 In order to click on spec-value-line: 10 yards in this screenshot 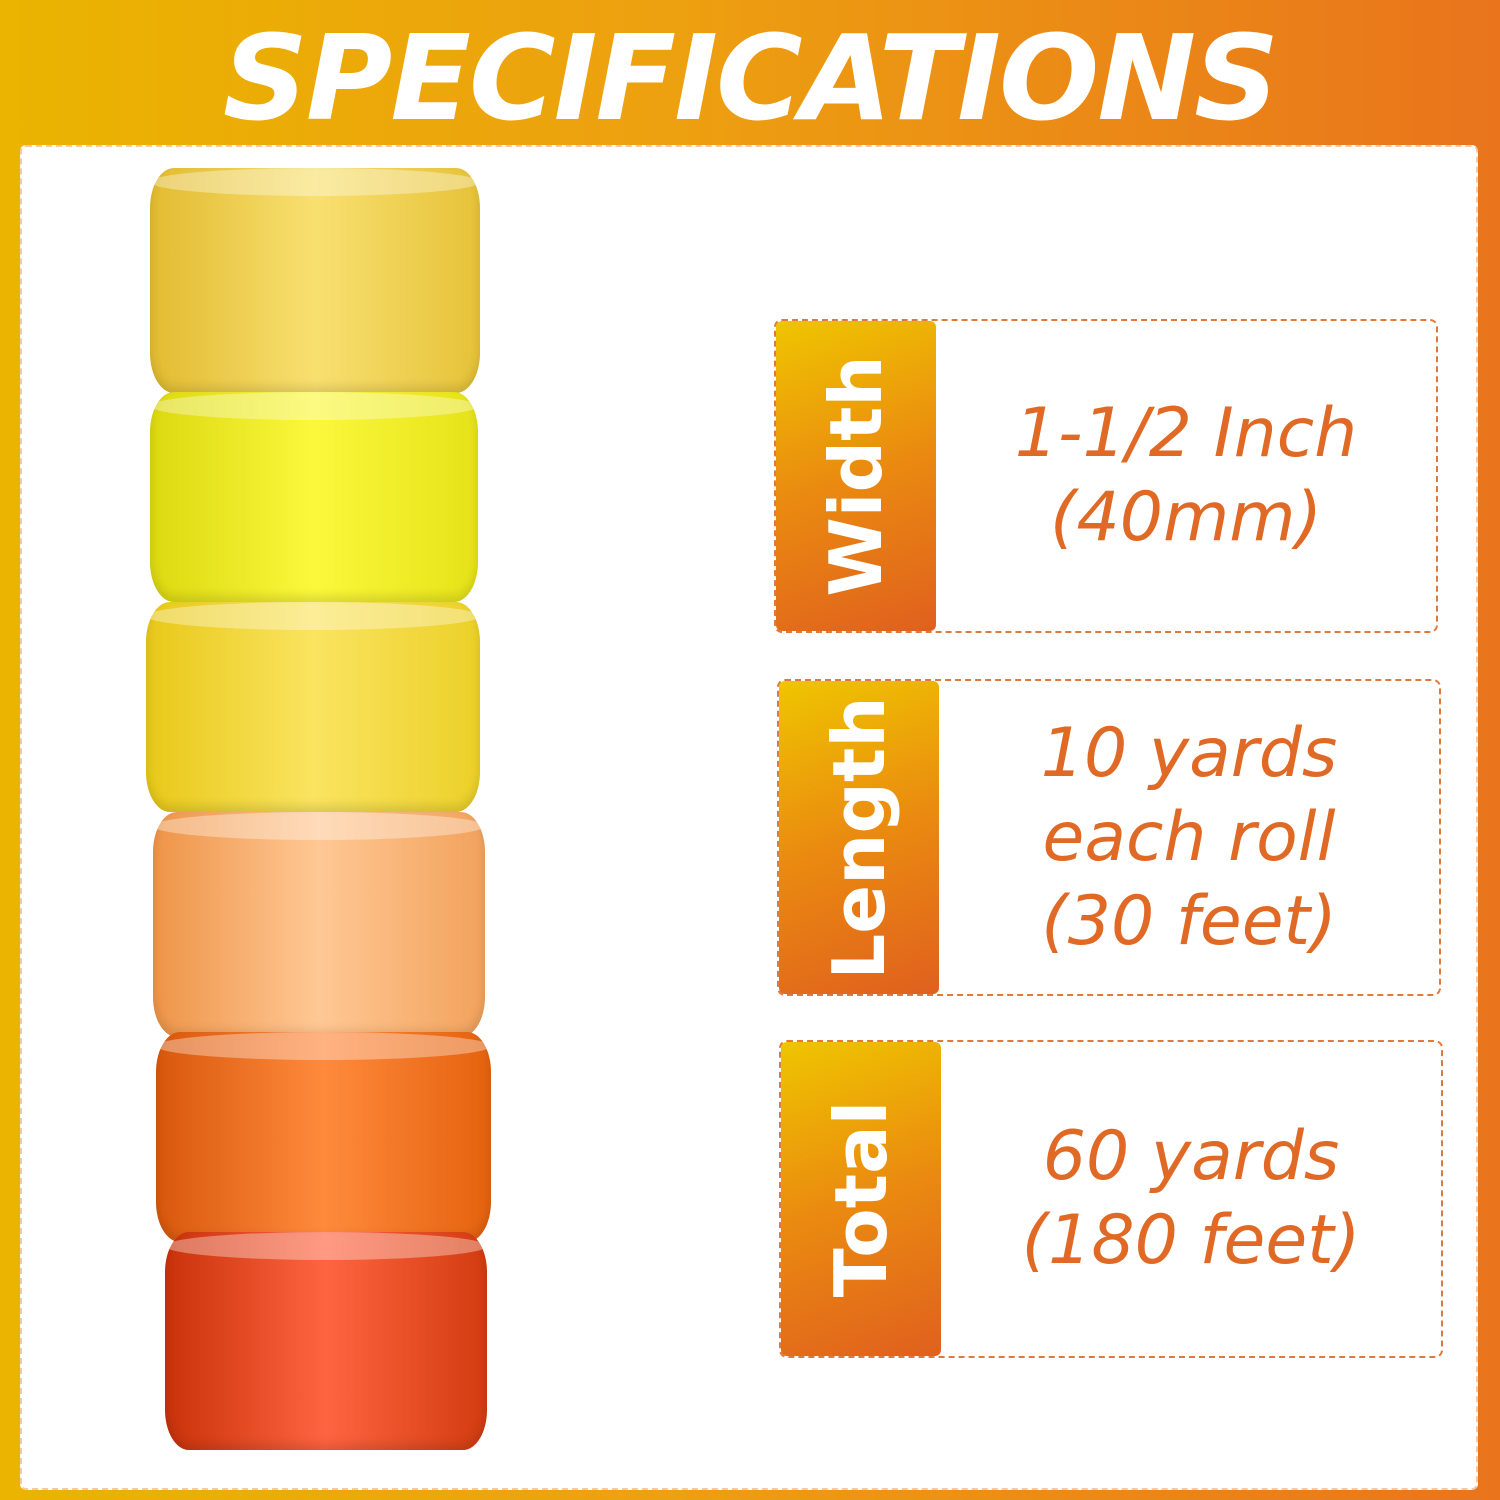, I will do `click(1189, 753)`.